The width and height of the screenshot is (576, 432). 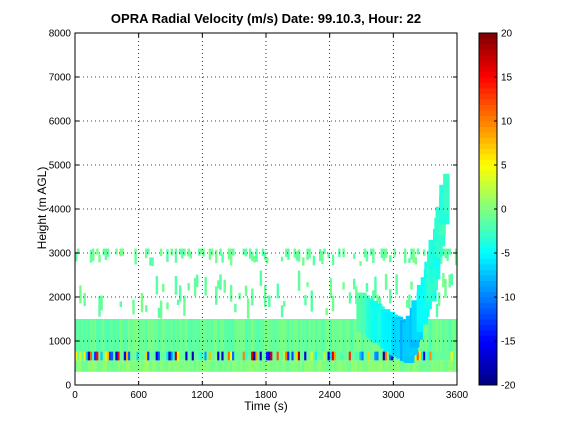 I want to click on y-tick-label: 5000, so click(x=60, y=166).